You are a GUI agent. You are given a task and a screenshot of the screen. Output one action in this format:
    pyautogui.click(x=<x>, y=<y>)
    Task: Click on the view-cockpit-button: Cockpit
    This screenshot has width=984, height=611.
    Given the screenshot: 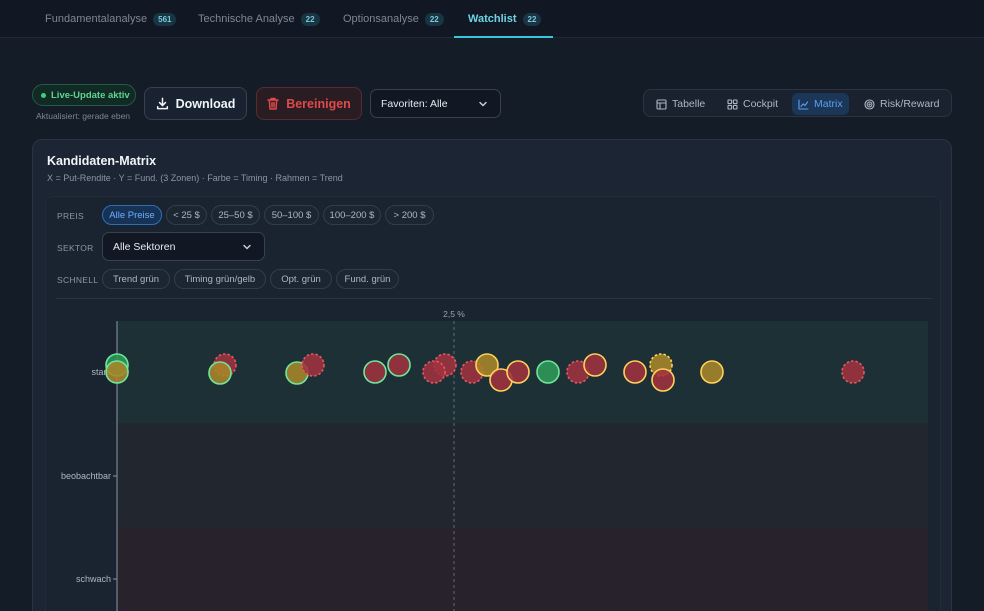 What is the action you would take?
    pyautogui.click(x=752, y=104)
    